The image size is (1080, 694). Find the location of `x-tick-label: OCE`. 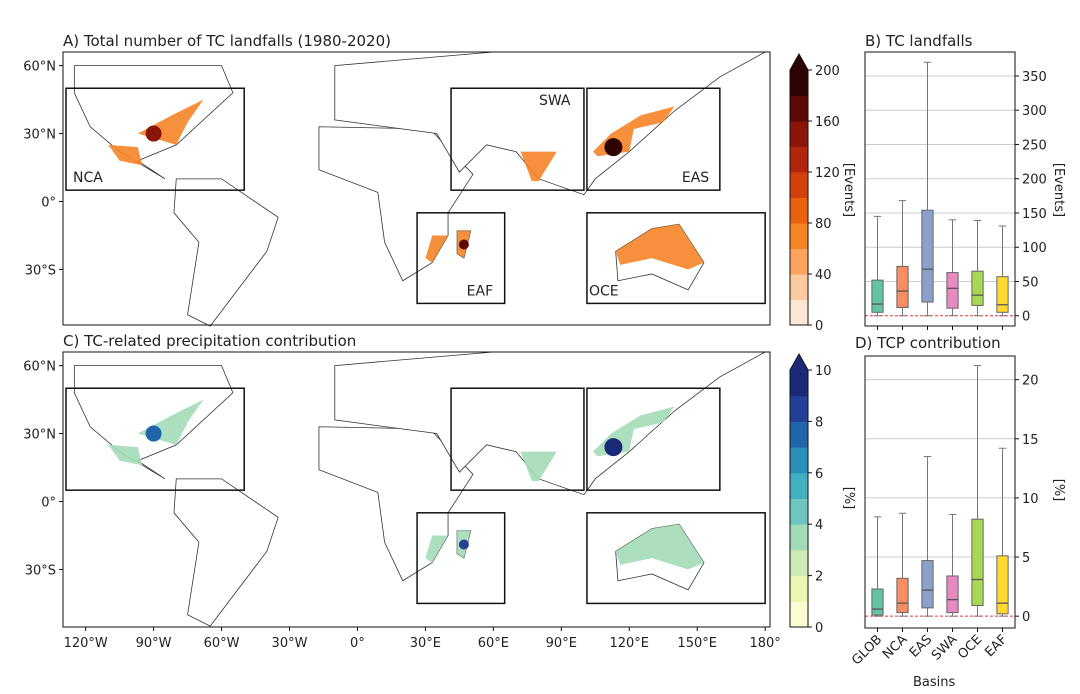

x-tick-label: OCE is located at coordinates (970, 647).